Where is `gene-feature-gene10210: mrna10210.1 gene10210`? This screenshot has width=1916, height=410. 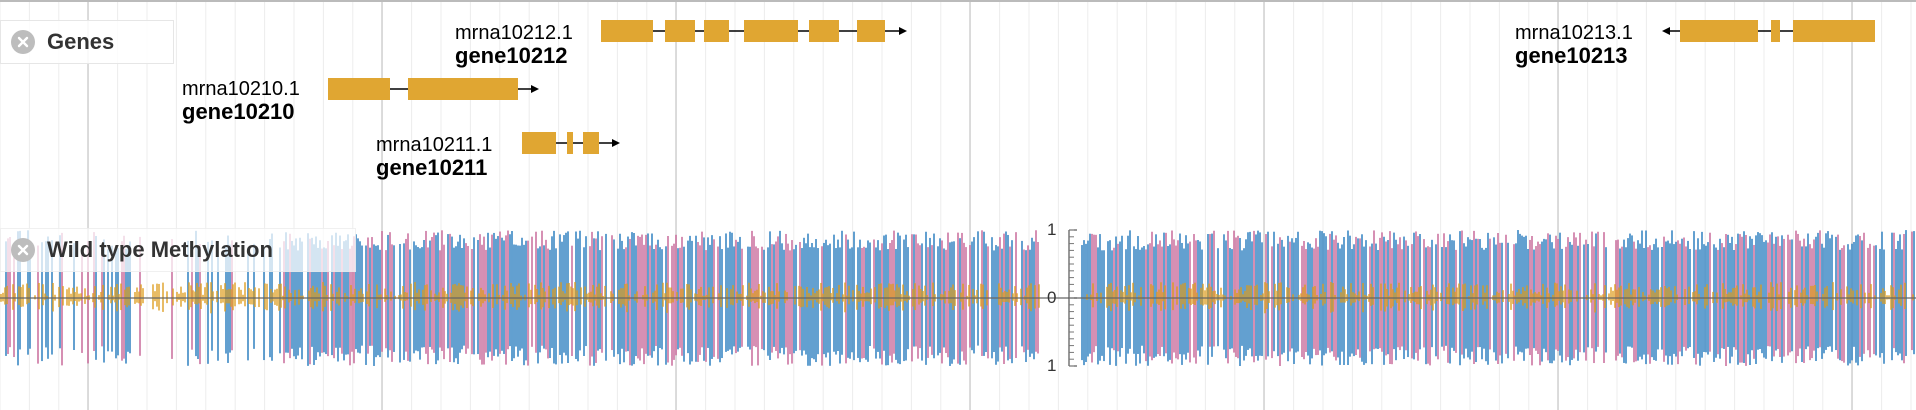
gene-feature-gene10210: mrna10210.1 gene10210 is located at coordinates (362, 100).